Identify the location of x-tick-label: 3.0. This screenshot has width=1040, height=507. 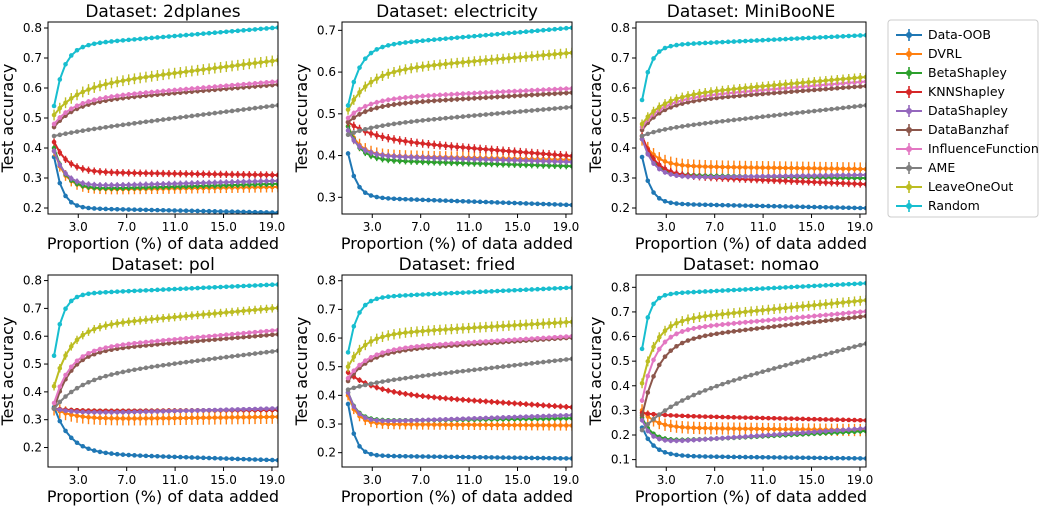
(78, 480).